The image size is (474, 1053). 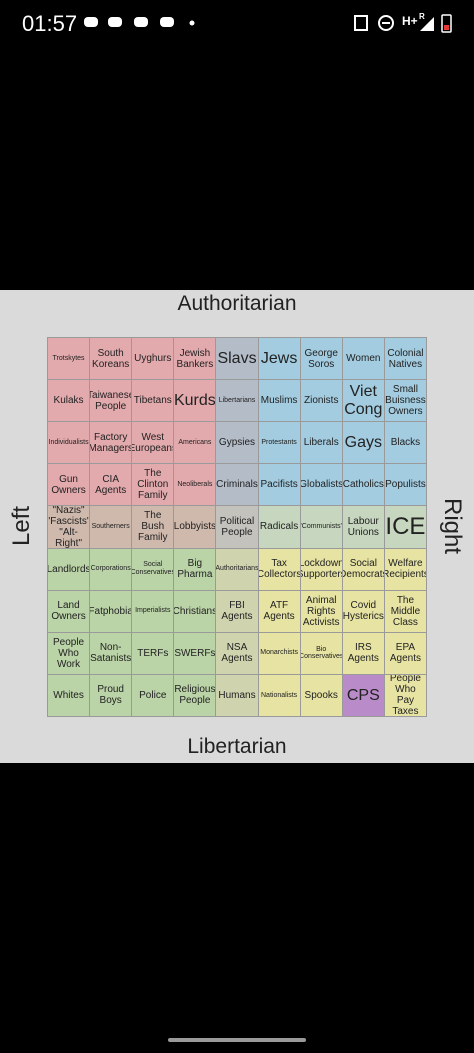 What do you see at coordinates (69, 485) in the screenshot?
I see `grid-cell: Gun Owners` at bounding box center [69, 485].